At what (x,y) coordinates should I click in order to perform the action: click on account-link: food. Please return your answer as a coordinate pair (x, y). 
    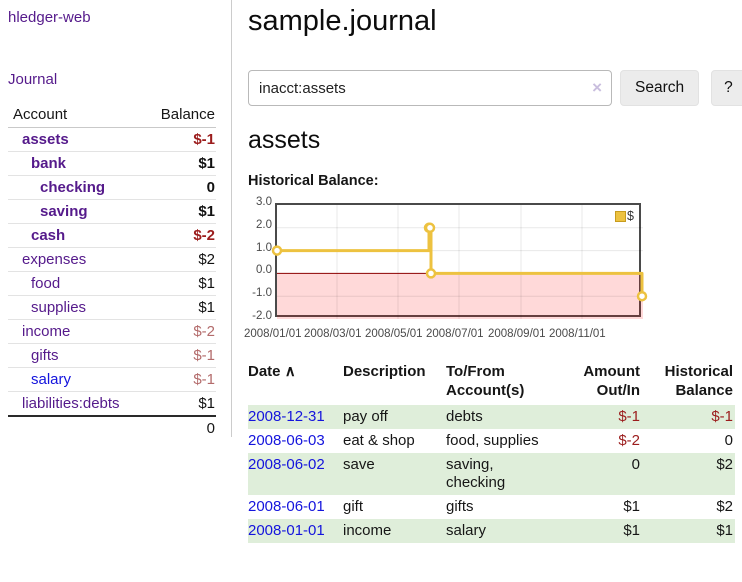
    Looking at the image, I should click on (46, 283).